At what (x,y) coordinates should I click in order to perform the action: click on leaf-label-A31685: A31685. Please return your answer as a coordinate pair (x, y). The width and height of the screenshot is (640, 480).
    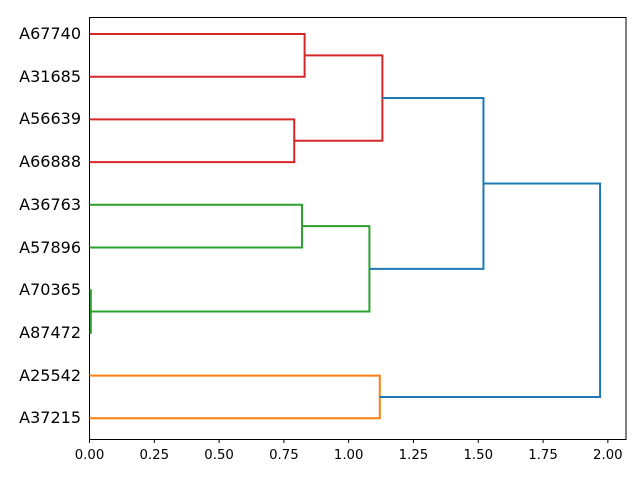
    Looking at the image, I should click on (50, 76).